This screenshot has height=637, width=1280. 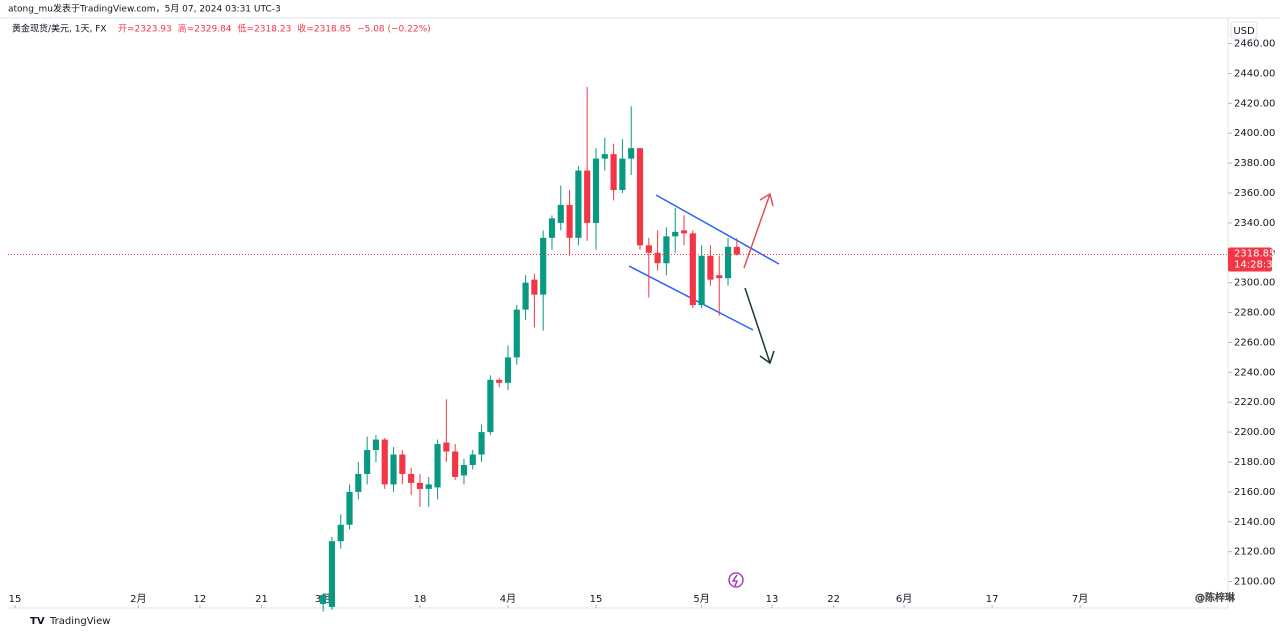 I want to click on last-price-box, so click(x=1250, y=259).